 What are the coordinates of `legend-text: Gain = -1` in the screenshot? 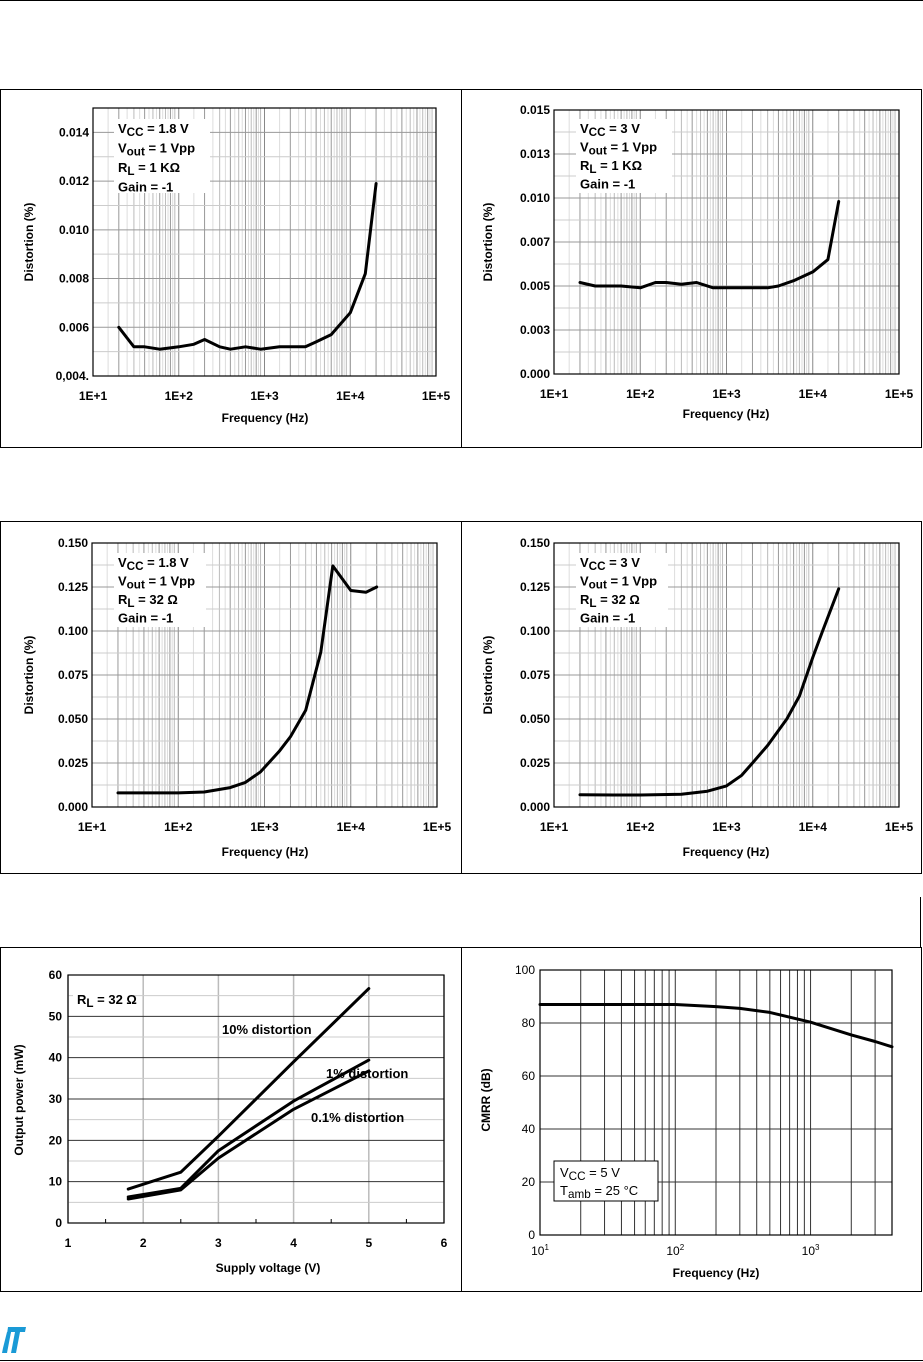 It's located at (607, 184).